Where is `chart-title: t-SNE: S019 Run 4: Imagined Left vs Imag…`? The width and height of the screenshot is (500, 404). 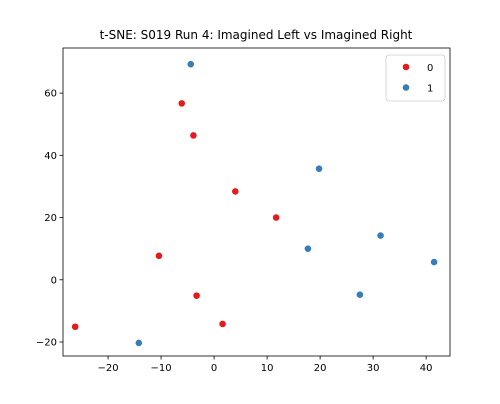 chart-title: t-SNE: S019 Run 4: Imagined Left vs Imag… is located at coordinates (256, 35).